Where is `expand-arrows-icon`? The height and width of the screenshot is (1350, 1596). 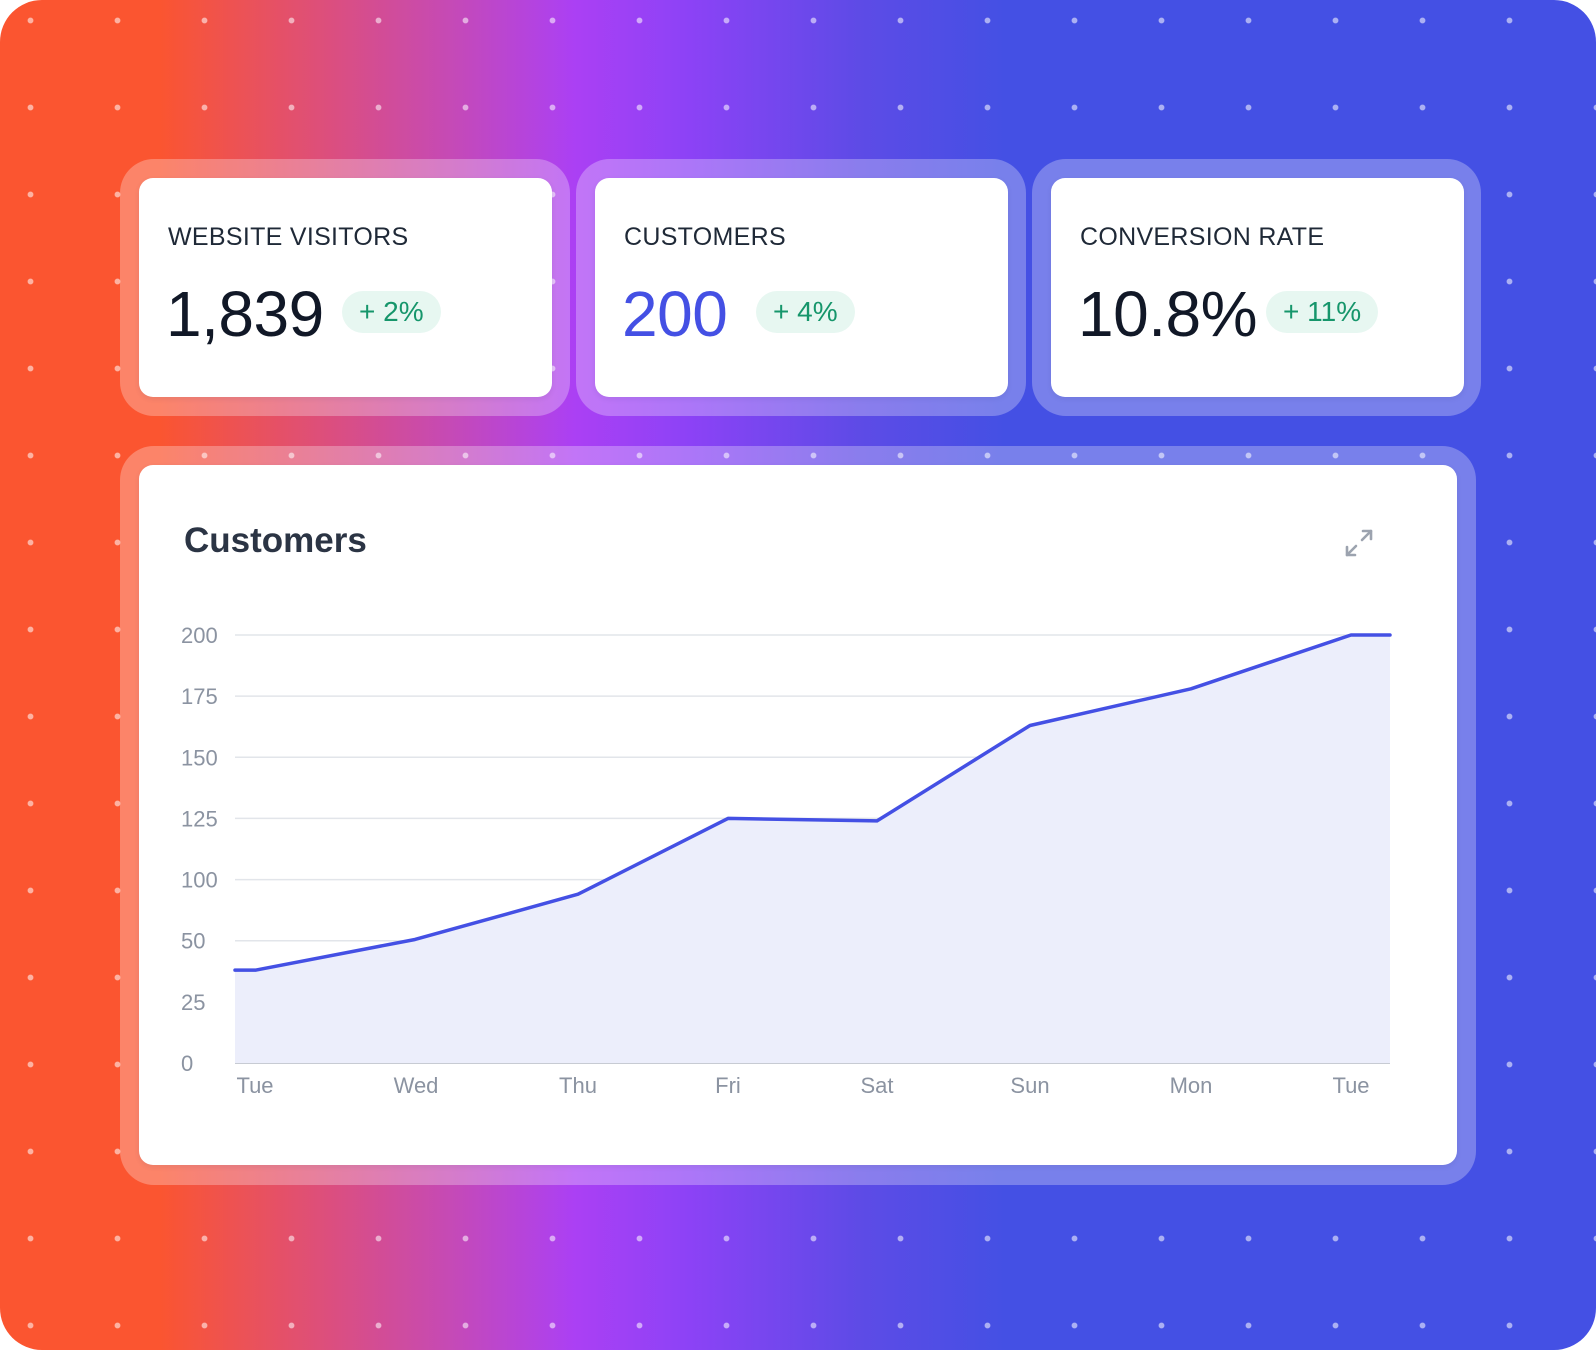 expand-arrows-icon is located at coordinates (1359, 543).